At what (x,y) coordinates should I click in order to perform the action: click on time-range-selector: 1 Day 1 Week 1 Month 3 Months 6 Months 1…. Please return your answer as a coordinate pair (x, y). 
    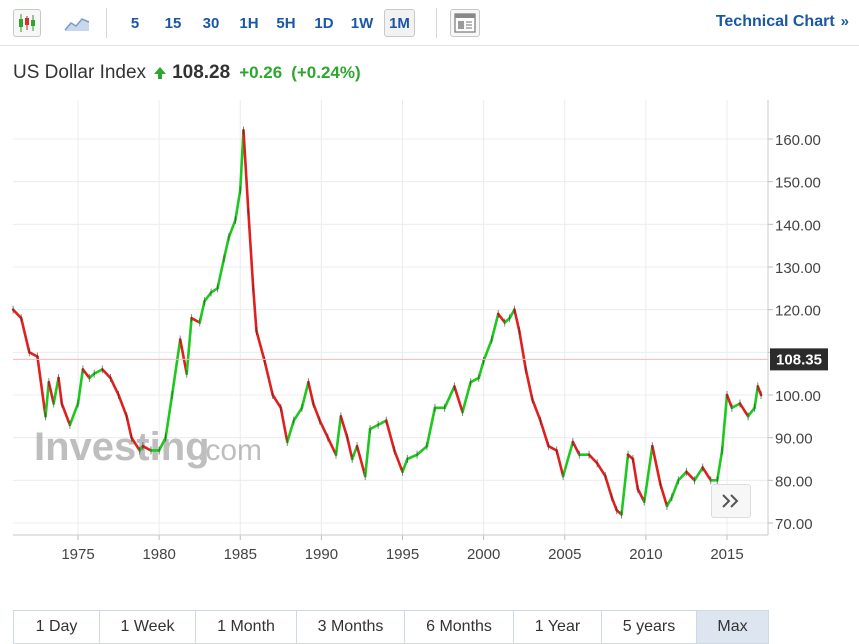
    Looking at the image, I should click on (391, 627).